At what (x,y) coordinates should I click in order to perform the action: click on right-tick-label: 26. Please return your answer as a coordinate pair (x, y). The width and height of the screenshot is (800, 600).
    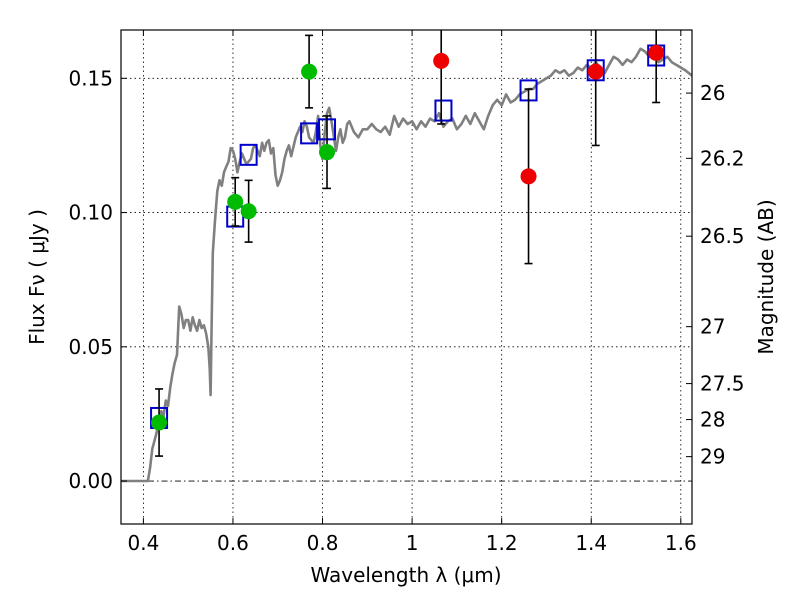
    Looking at the image, I should click on (712, 93).